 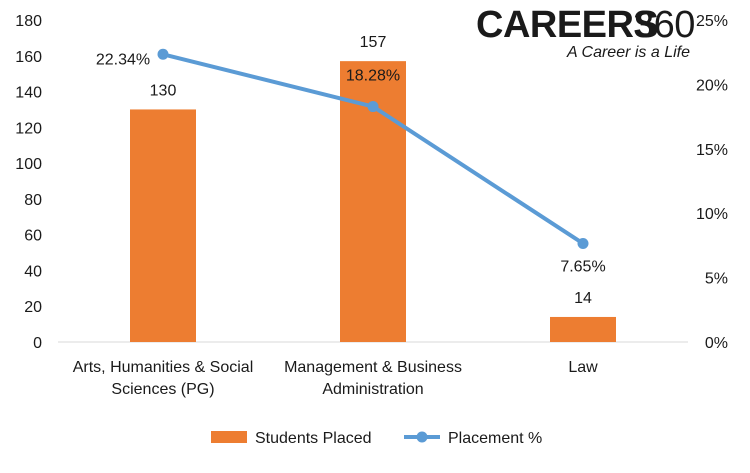 What do you see at coordinates (163, 90) in the screenshot?
I see `bar-data-label: 130` at bounding box center [163, 90].